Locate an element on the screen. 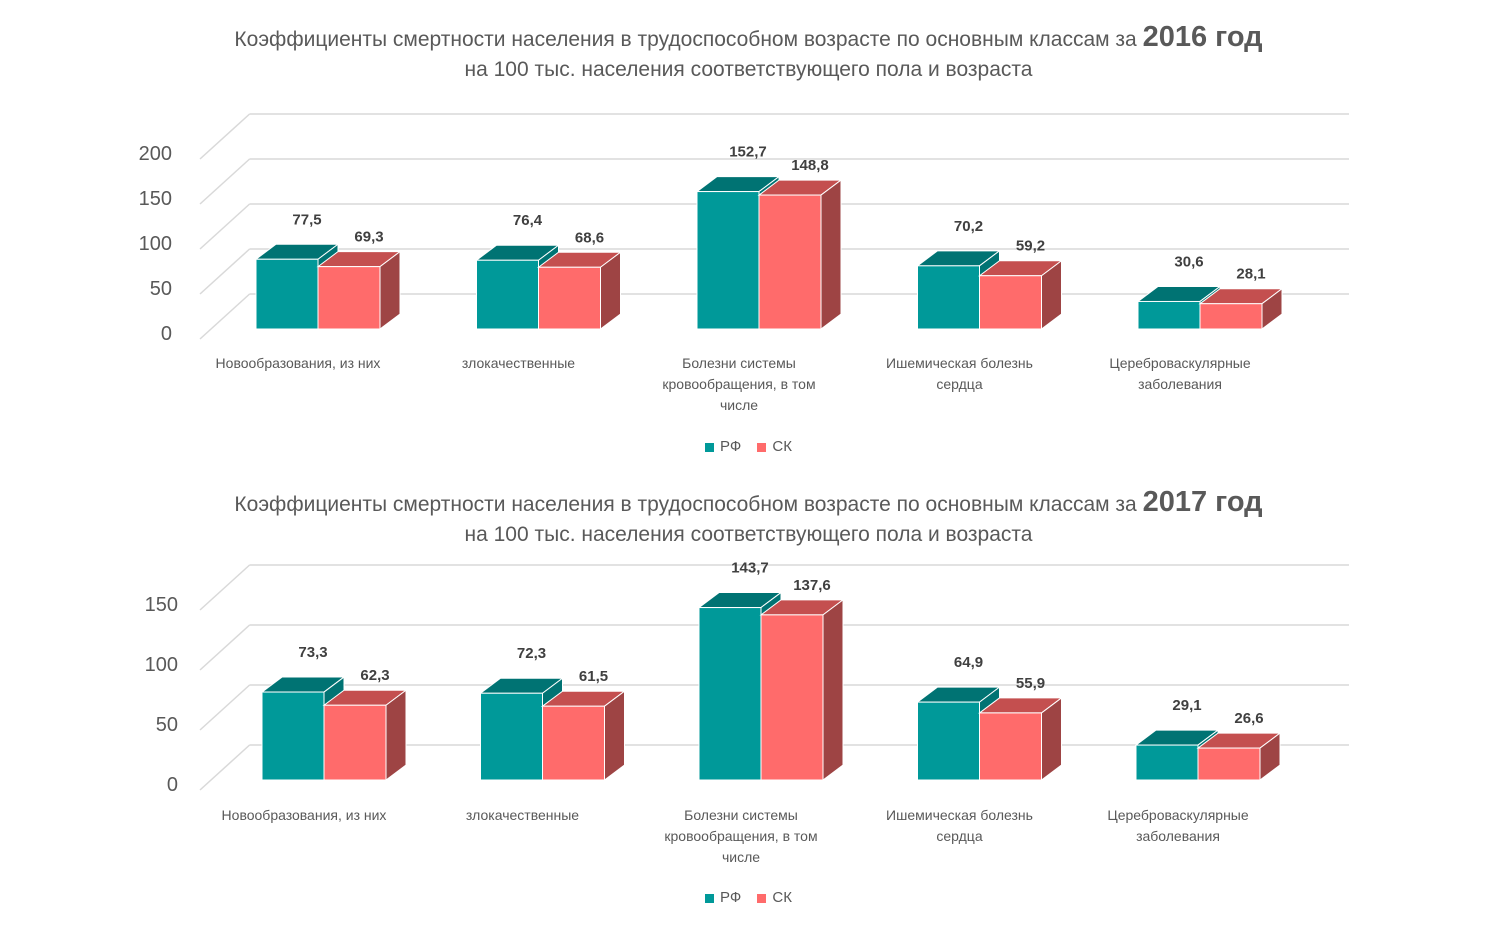 The width and height of the screenshot is (1497, 929). data-label: 62,3 is located at coordinates (374, 675).